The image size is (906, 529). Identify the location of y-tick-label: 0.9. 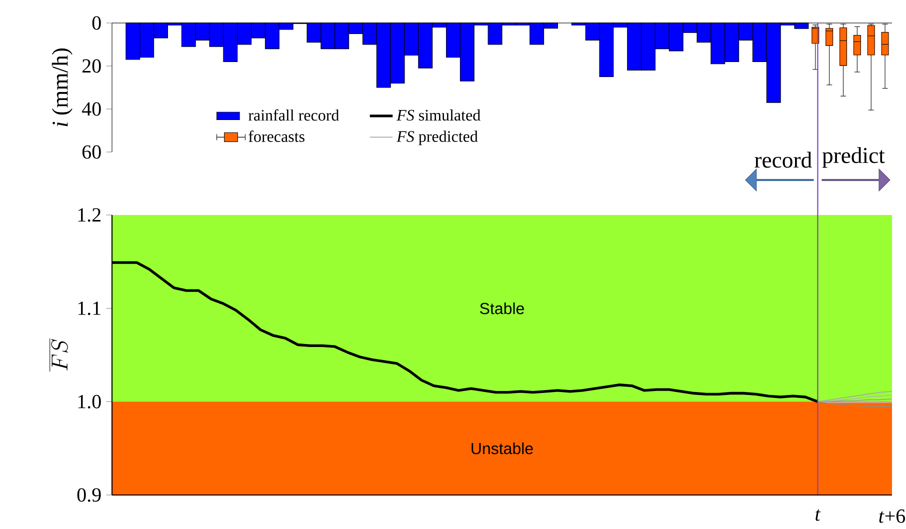
(89, 495).